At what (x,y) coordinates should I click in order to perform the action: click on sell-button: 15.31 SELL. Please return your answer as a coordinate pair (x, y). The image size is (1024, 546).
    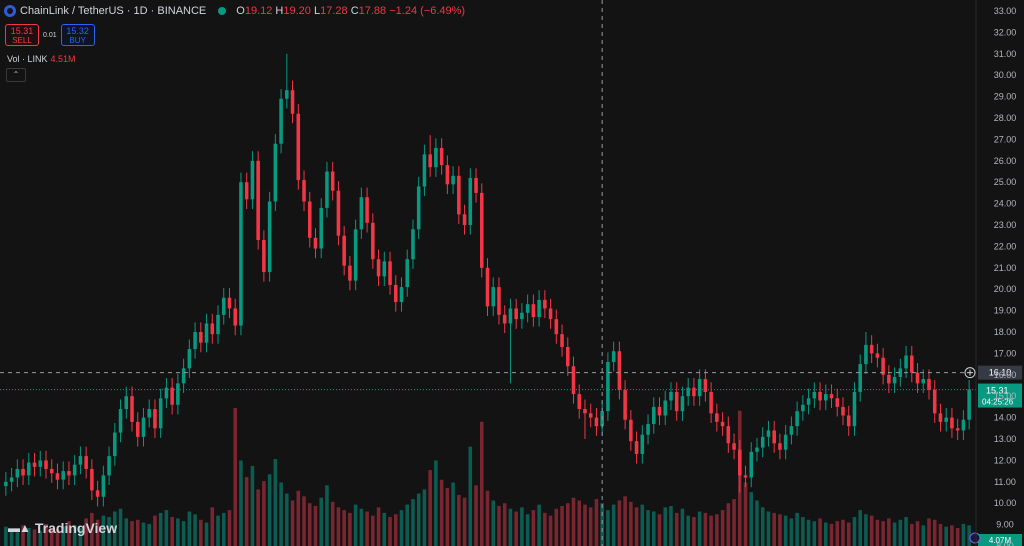
    Looking at the image, I should click on (22, 35).